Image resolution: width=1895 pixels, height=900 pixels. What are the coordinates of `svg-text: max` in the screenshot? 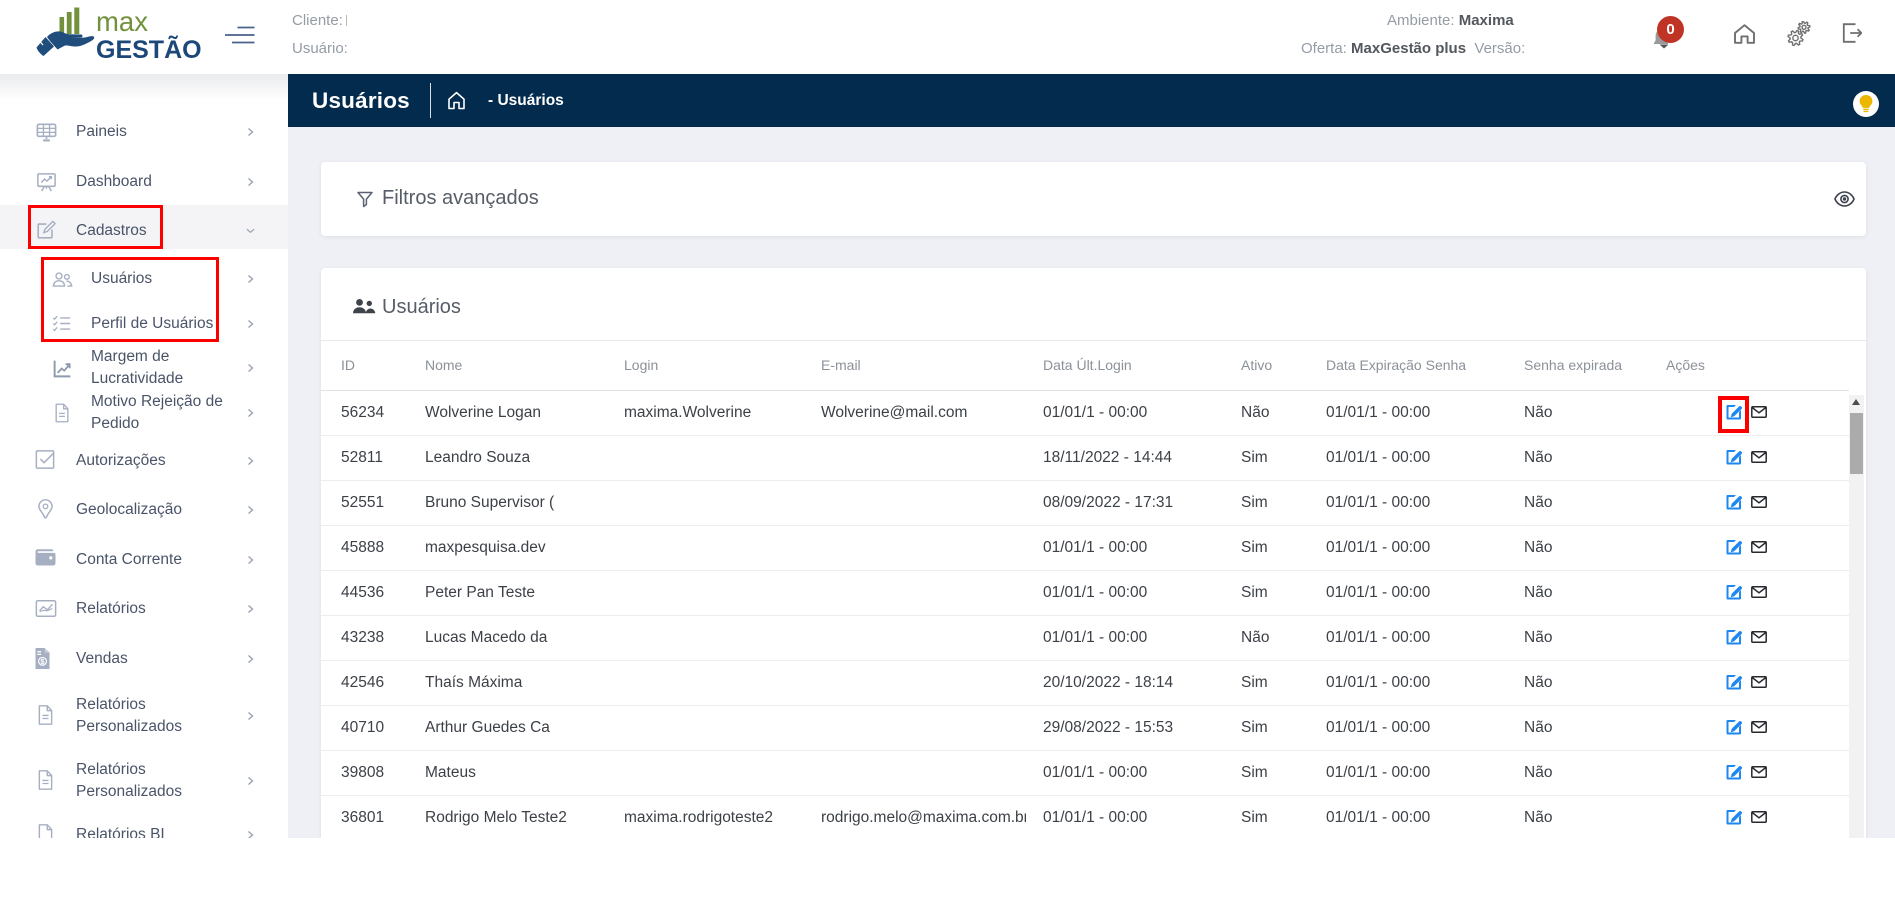 It's located at (122, 21).